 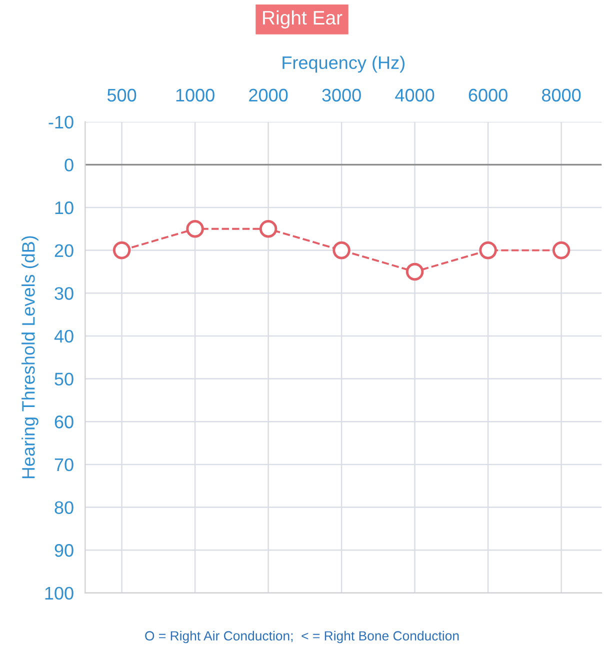 What do you see at coordinates (64, 550) in the screenshot?
I see `y-tick-label: 90` at bounding box center [64, 550].